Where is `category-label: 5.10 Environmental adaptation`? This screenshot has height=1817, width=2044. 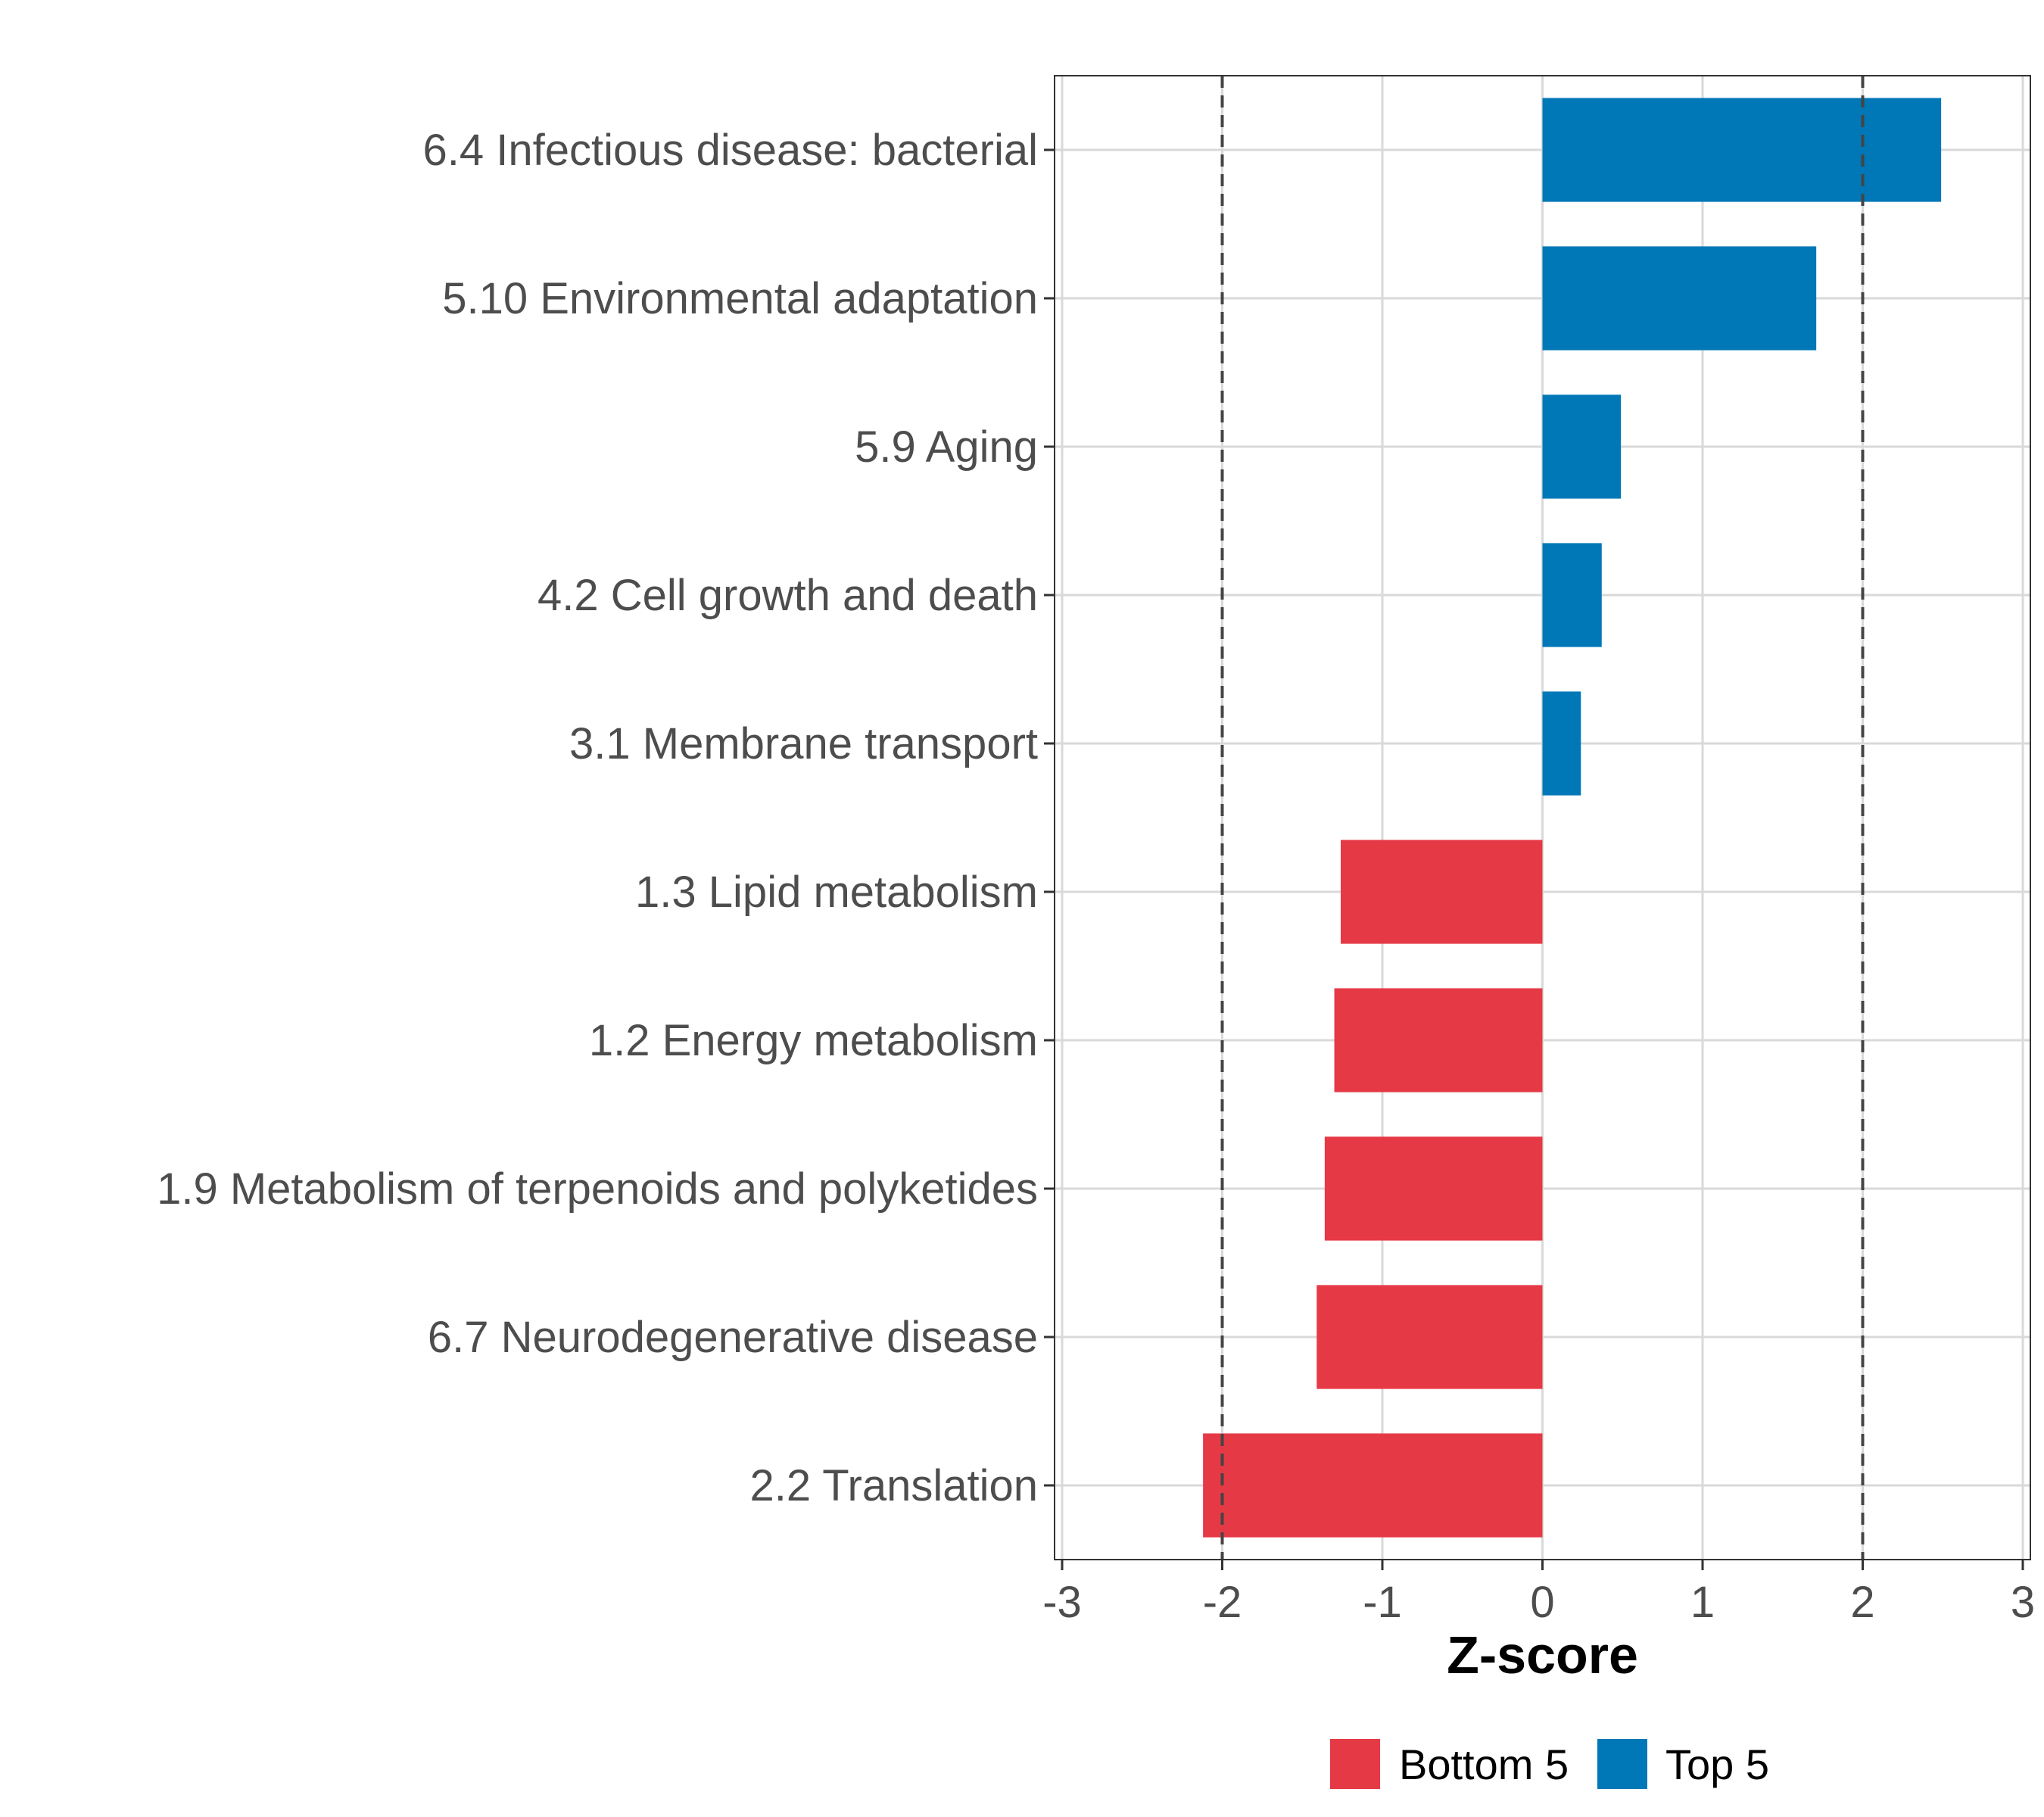 category-label: 5.10 Environmental adaptation is located at coordinates (740, 298).